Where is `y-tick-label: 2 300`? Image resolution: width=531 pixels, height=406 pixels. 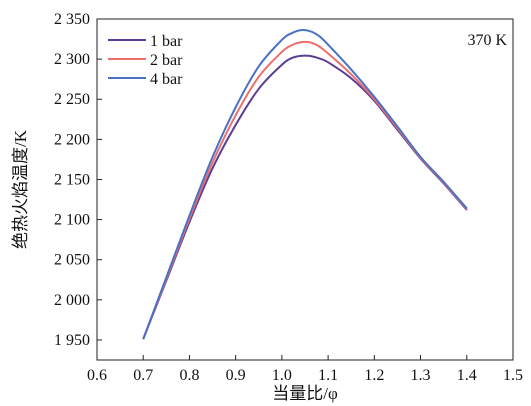
y-tick-label: 2 300 is located at coordinates (72, 59).